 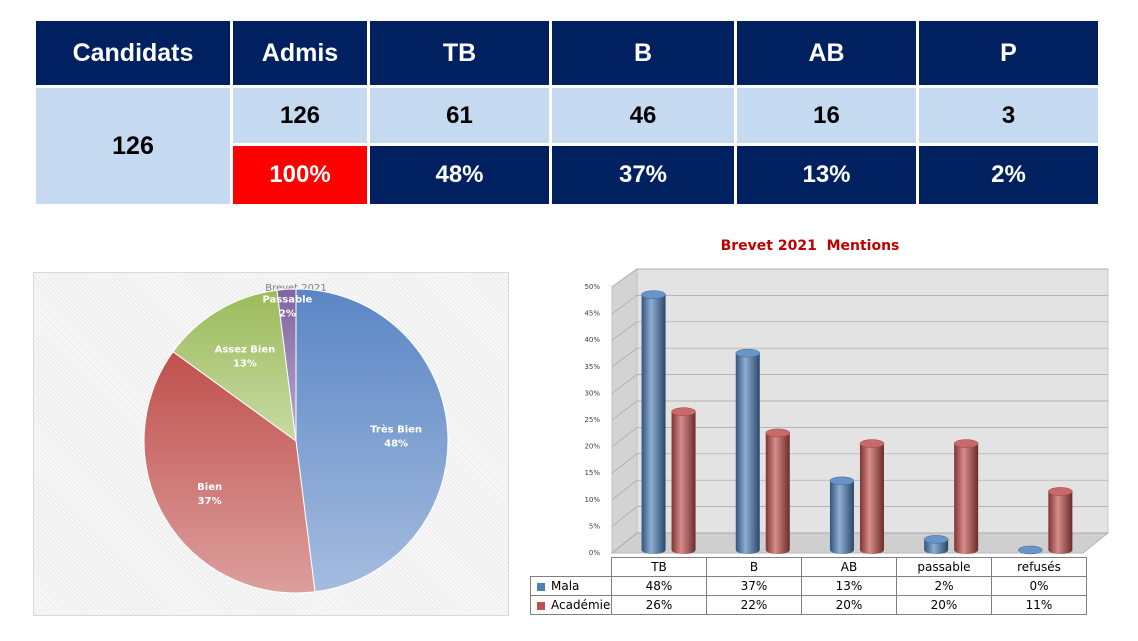 What do you see at coordinates (541, 586) in the screenshot?
I see `legend-key-mala` at bounding box center [541, 586].